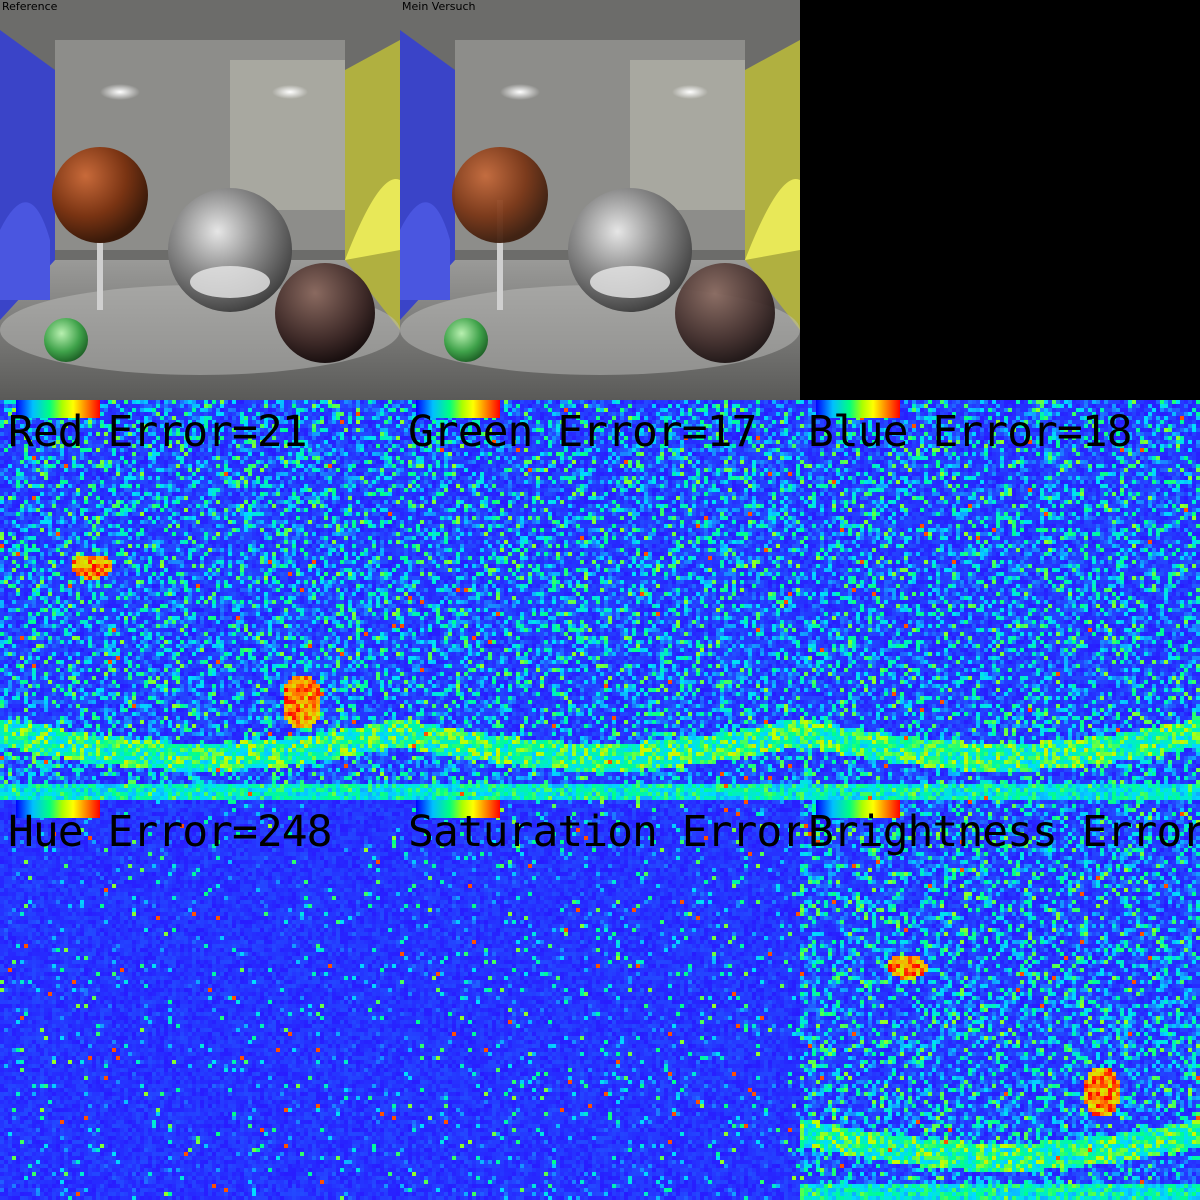  What do you see at coordinates (582, 432) in the screenshot?
I see `green-error-label: Green Error=17` at bounding box center [582, 432].